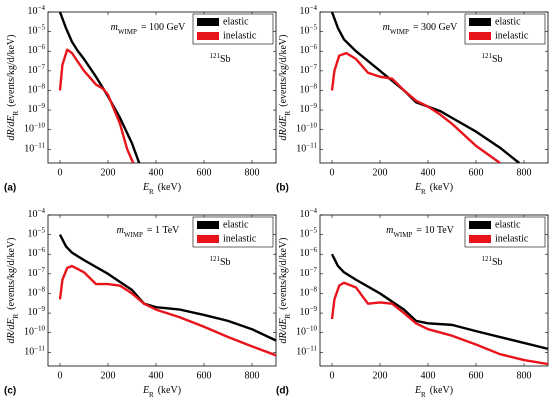  What do you see at coordinates (314, 269) in the screenshot?
I see `tick-exponent: −7` at bounding box center [314, 269].